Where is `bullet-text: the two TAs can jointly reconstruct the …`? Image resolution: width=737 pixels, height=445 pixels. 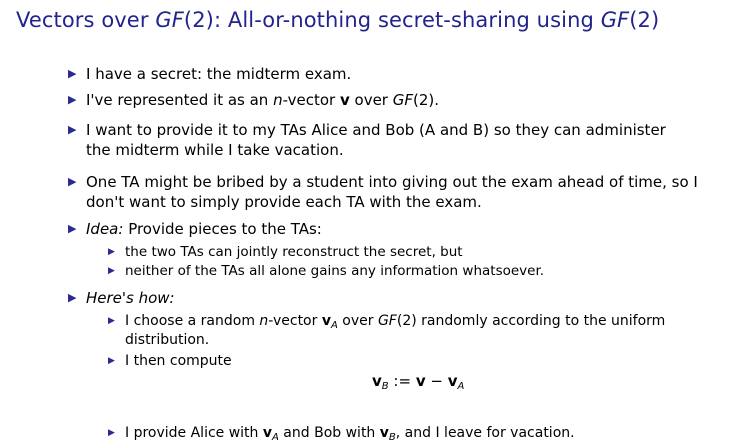 bullet-text: the two TAs can jointly reconstruct the … is located at coordinates (294, 252).